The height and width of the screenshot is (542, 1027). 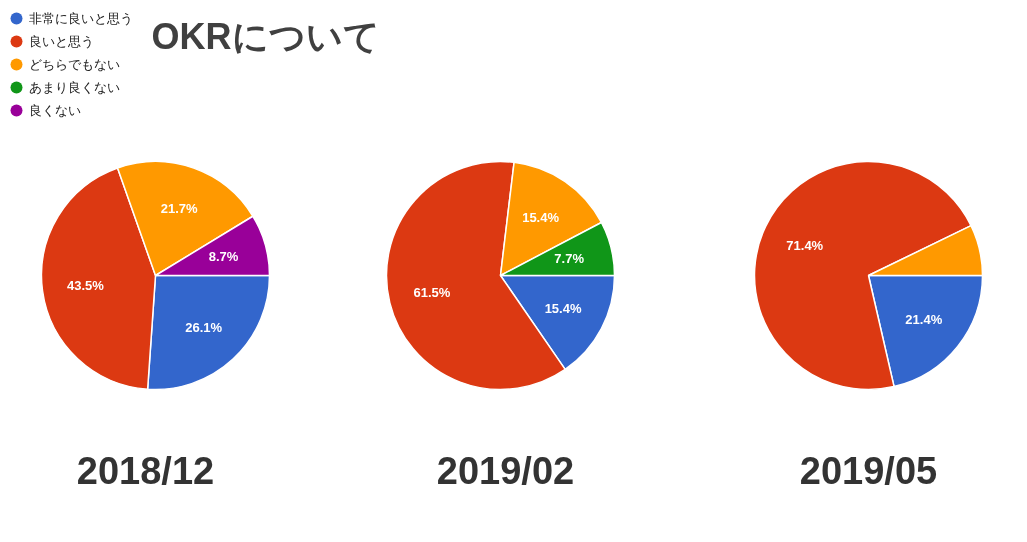 I want to click on legend-label: 良くない, so click(x=54, y=110).